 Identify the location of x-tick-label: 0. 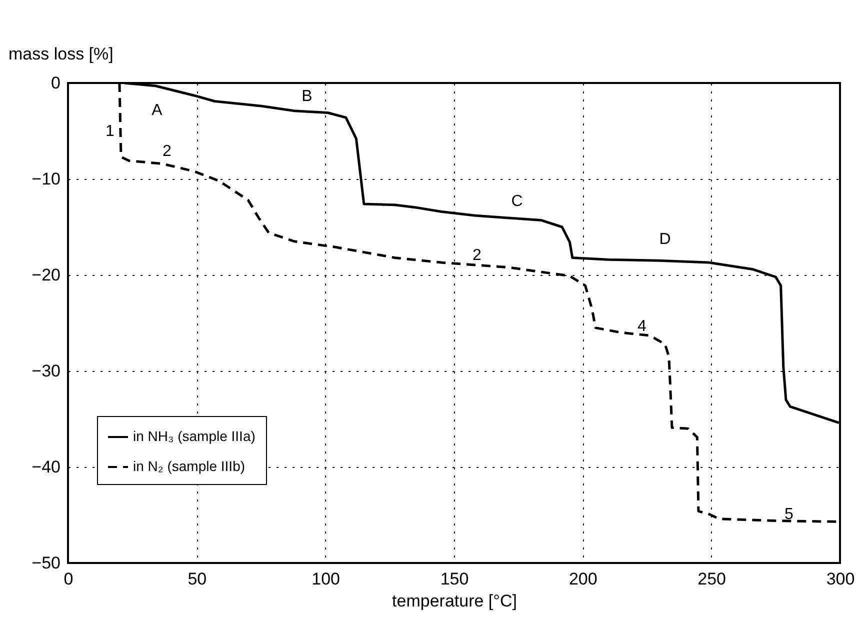
(69, 579).